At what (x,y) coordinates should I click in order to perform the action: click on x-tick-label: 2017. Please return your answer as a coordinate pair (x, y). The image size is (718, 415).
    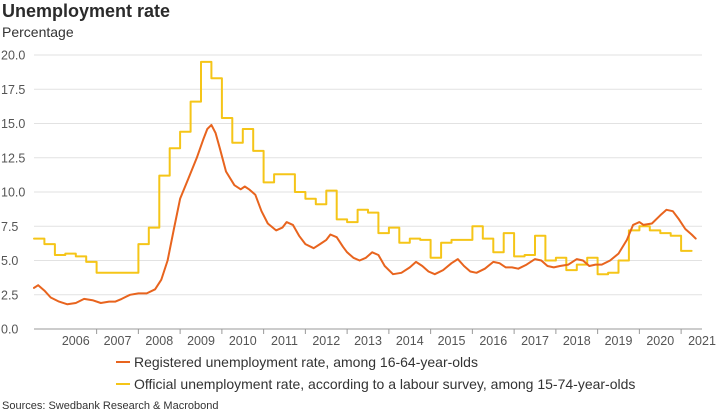
    Looking at the image, I should click on (535, 341).